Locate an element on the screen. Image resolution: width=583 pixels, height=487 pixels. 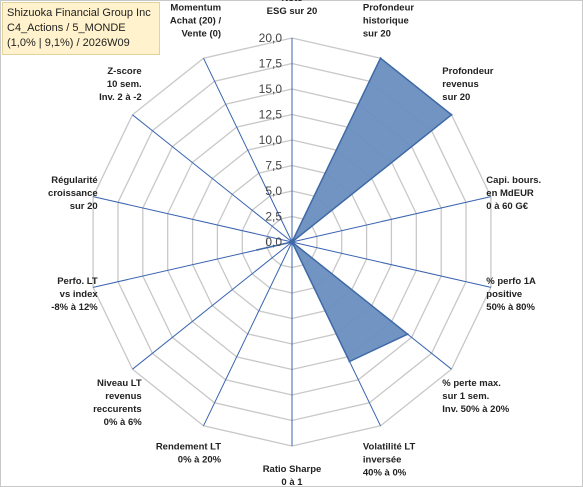
radial-tick-label: 20,0 is located at coordinates (271, 38).